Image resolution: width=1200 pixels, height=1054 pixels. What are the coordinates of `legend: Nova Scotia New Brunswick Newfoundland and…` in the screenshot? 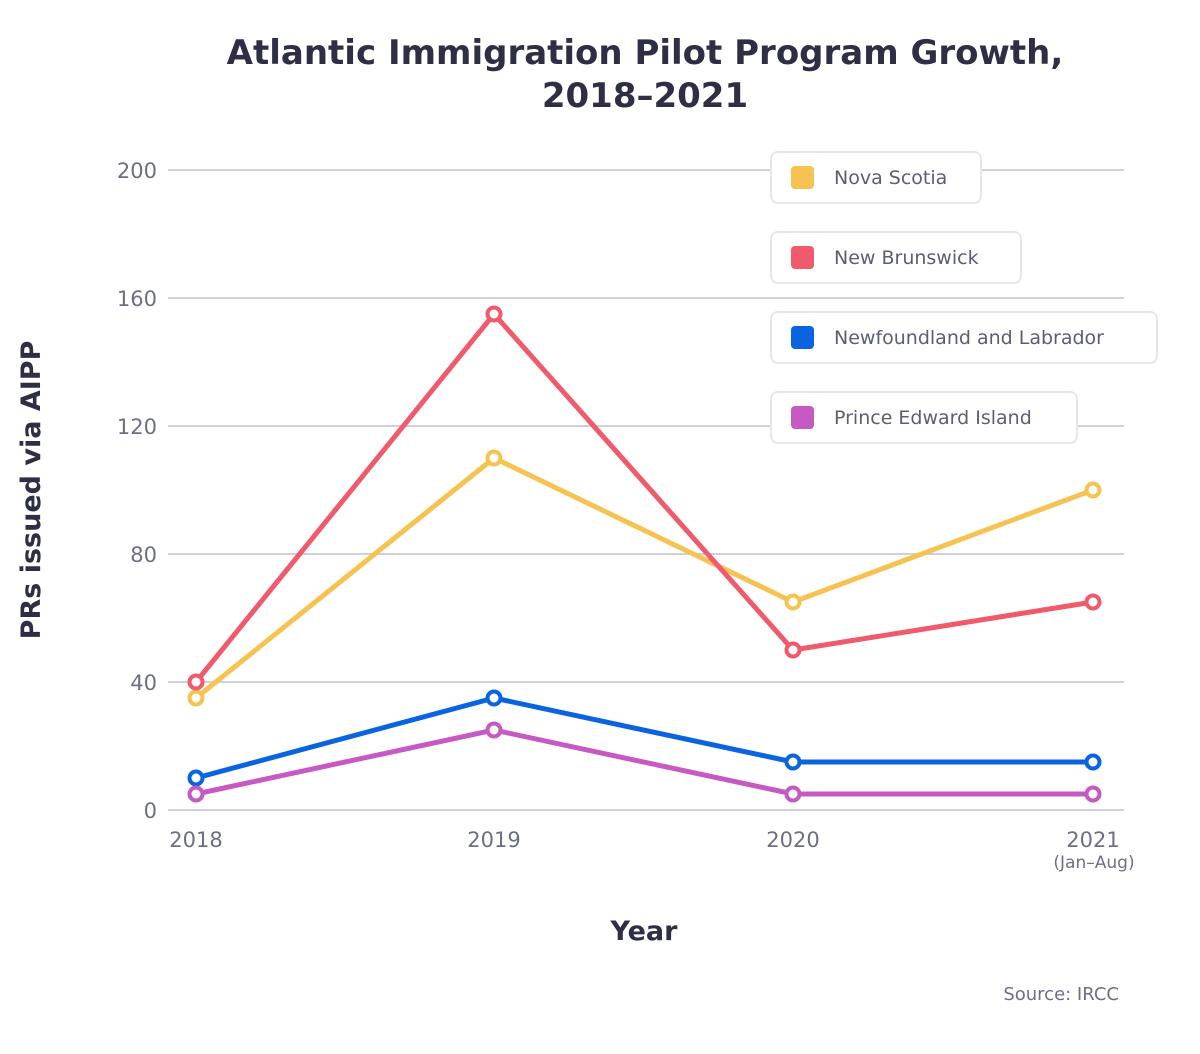 It's located at (964, 297).